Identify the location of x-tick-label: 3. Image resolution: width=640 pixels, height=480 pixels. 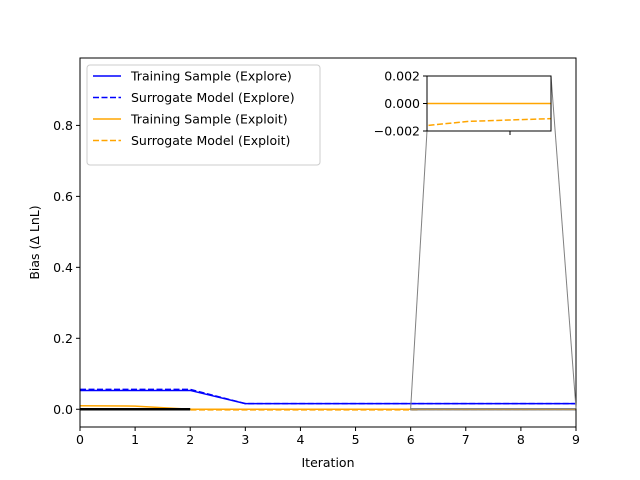
(245, 439).